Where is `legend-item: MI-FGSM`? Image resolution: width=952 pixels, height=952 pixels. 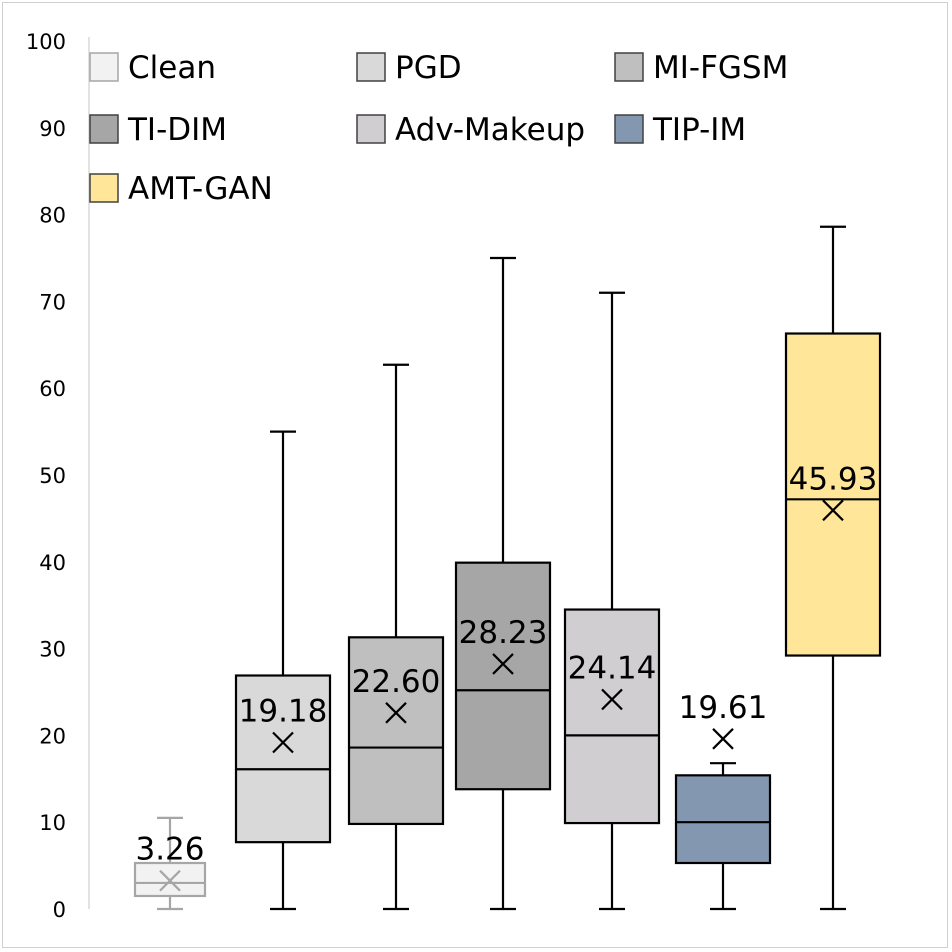 legend-item: MI-FGSM is located at coordinates (701, 68).